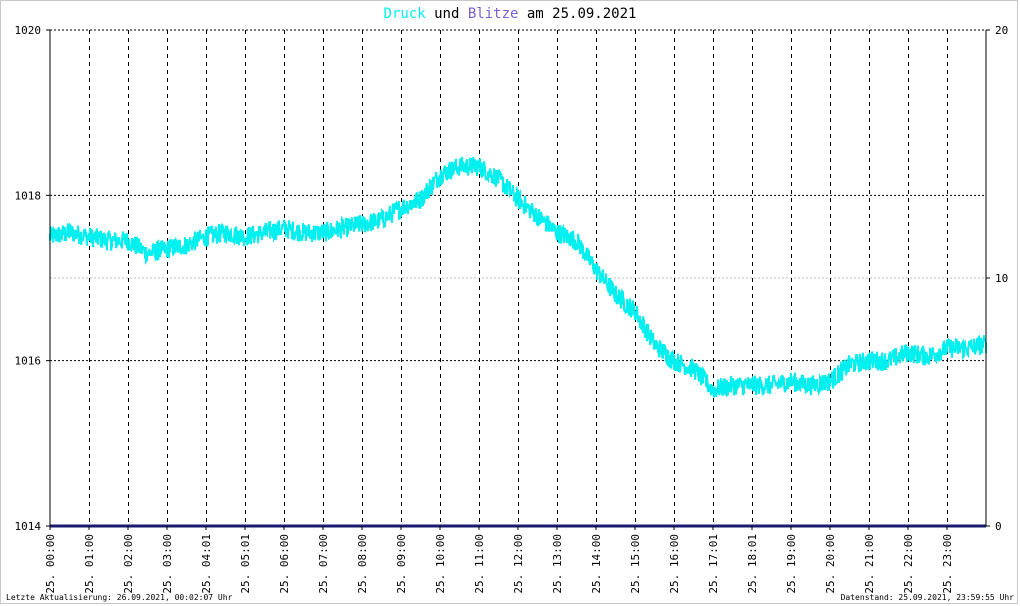 This screenshot has width=1020, height=606. What do you see at coordinates (869, 564) in the screenshot?
I see `x-tick-label: 25. 21:00` at bounding box center [869, 564].